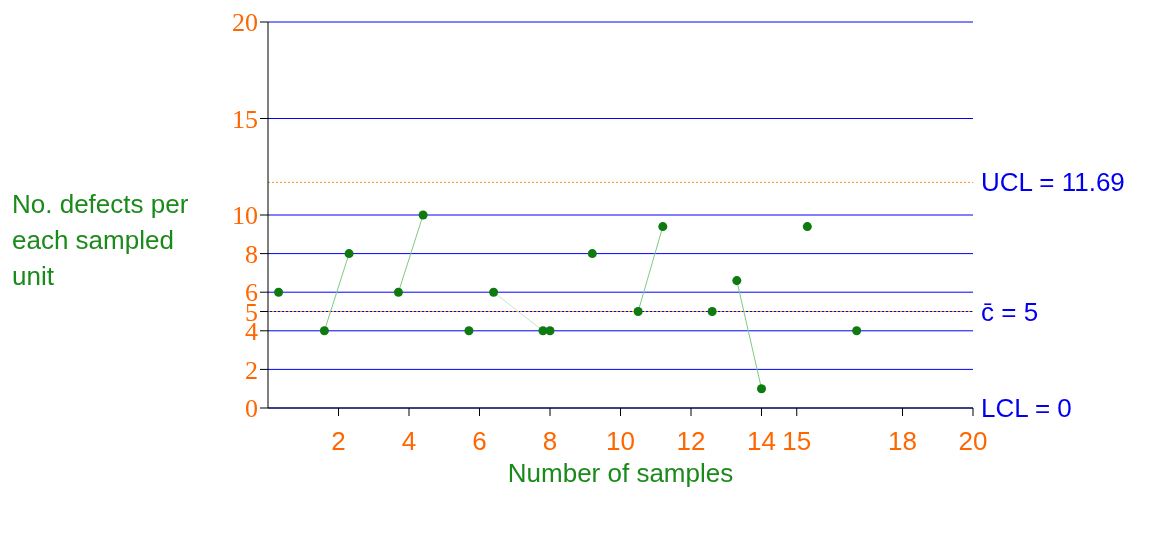 This screenshot has height=544, width=1159. Describe the element at coordinates (691, 441) in the screenshot. I see `x-tick-label: 12` at that location.